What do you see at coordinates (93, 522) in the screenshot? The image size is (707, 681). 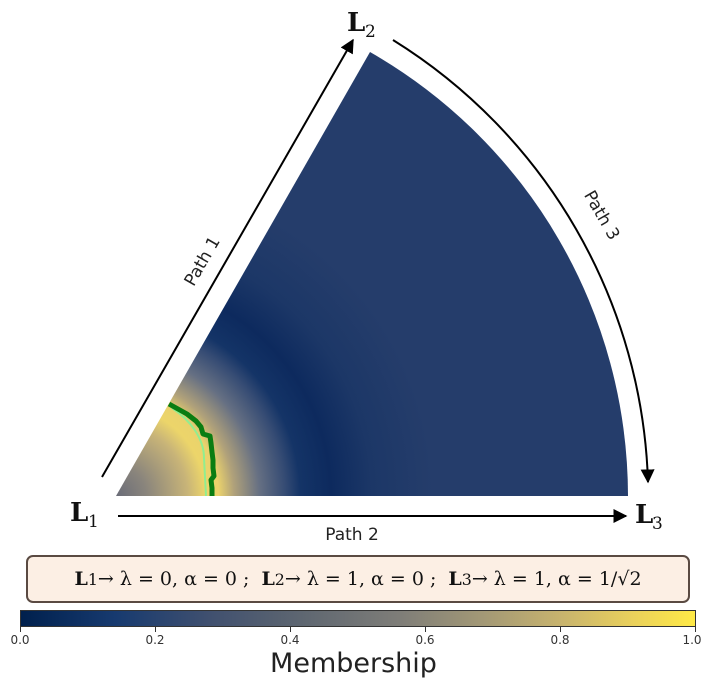 I see `vertex-l1-sub: 1` at bounding box center [93, 522].